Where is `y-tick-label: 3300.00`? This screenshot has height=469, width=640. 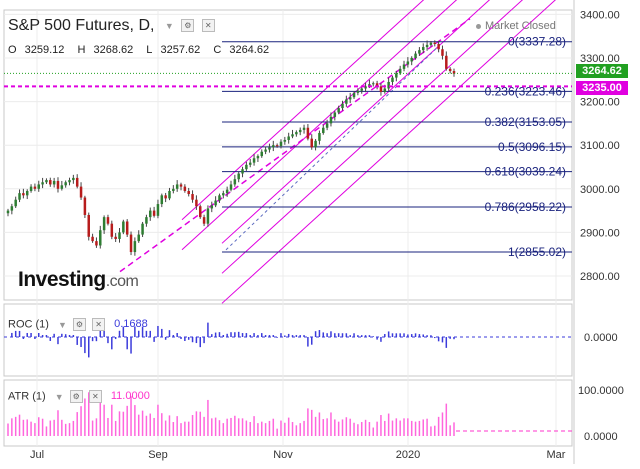 y-tick-label: 3300.00 is located at coordinates (600, 59).